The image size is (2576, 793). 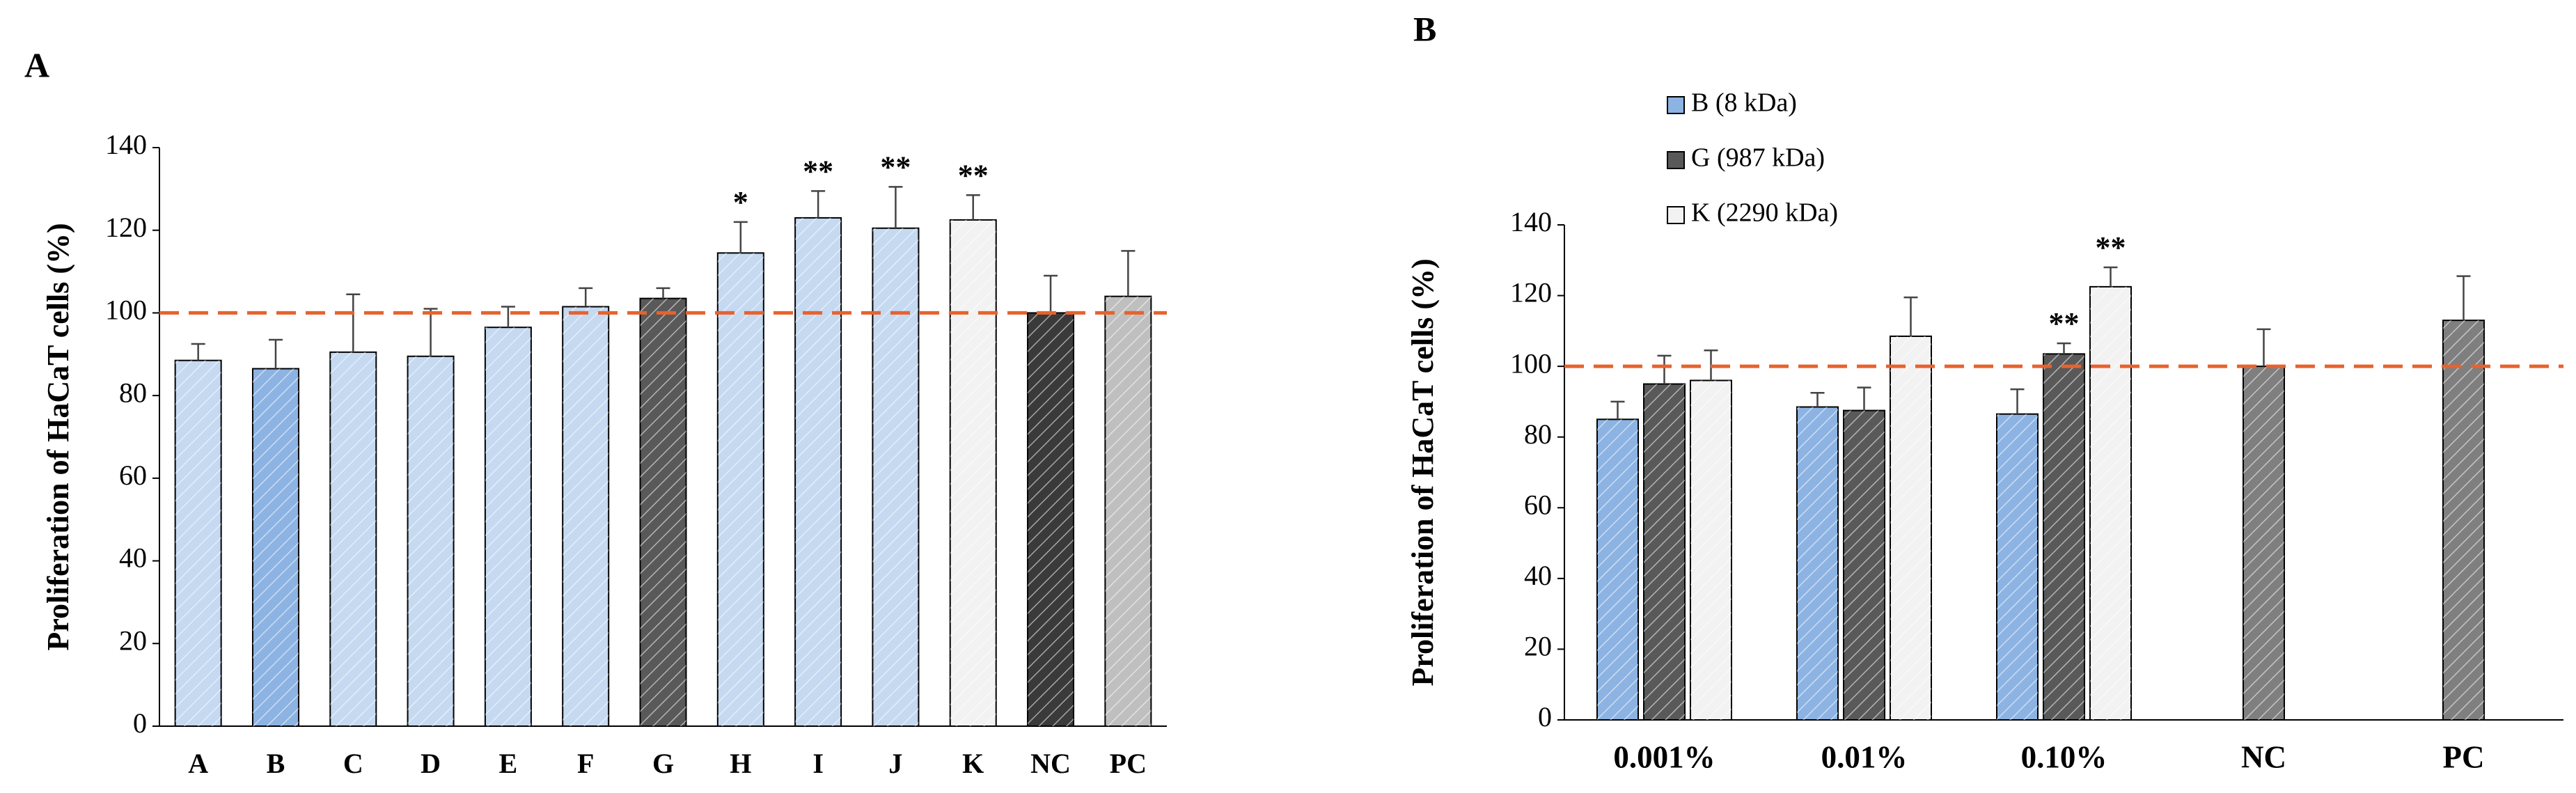 What do you see at coordinates (1758, 158) in the screenshot?
I see `legend-label: G (987 kDa)` at bounding box center [1758, 158].